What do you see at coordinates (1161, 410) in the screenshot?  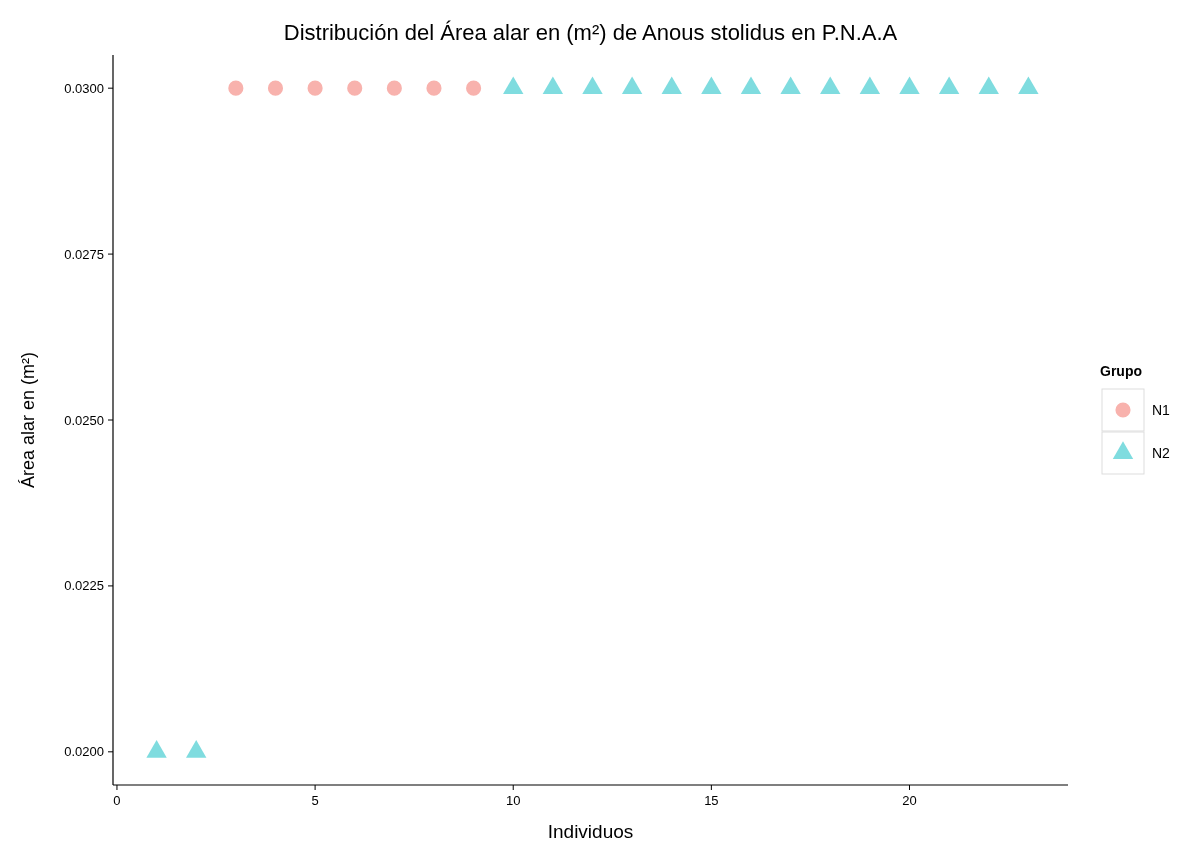 I see `legend-label: N1` at bounding box center [1161, 410].